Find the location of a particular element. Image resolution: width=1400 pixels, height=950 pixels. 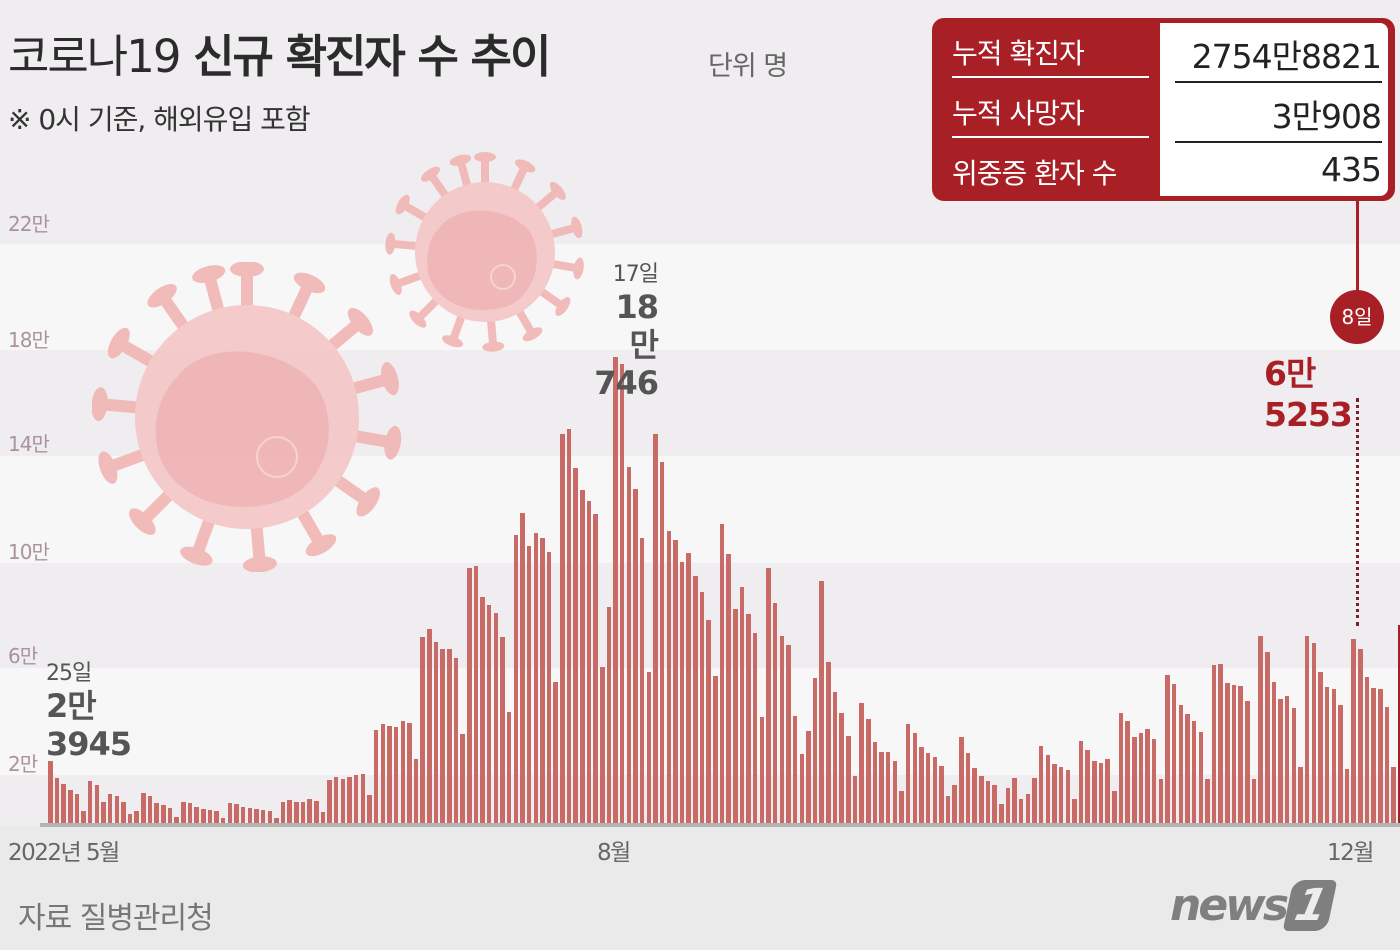

footer-area is located at coordinates (700, 887).